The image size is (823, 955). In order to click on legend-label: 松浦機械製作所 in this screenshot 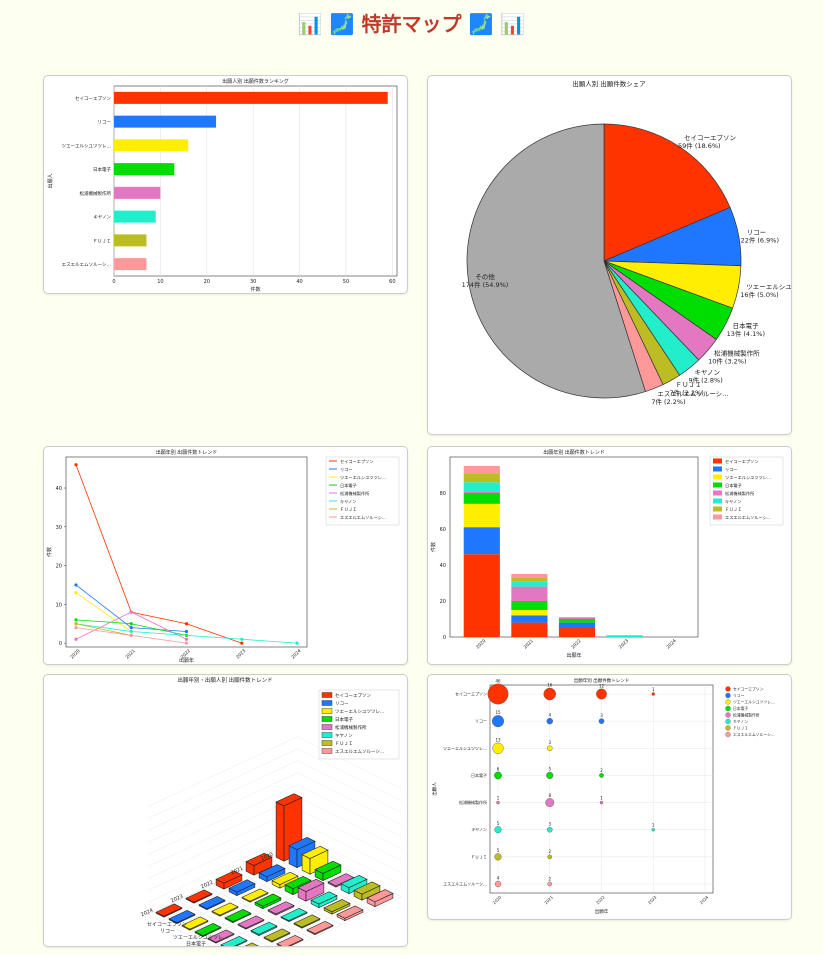, I will do `click(351, 727)`.